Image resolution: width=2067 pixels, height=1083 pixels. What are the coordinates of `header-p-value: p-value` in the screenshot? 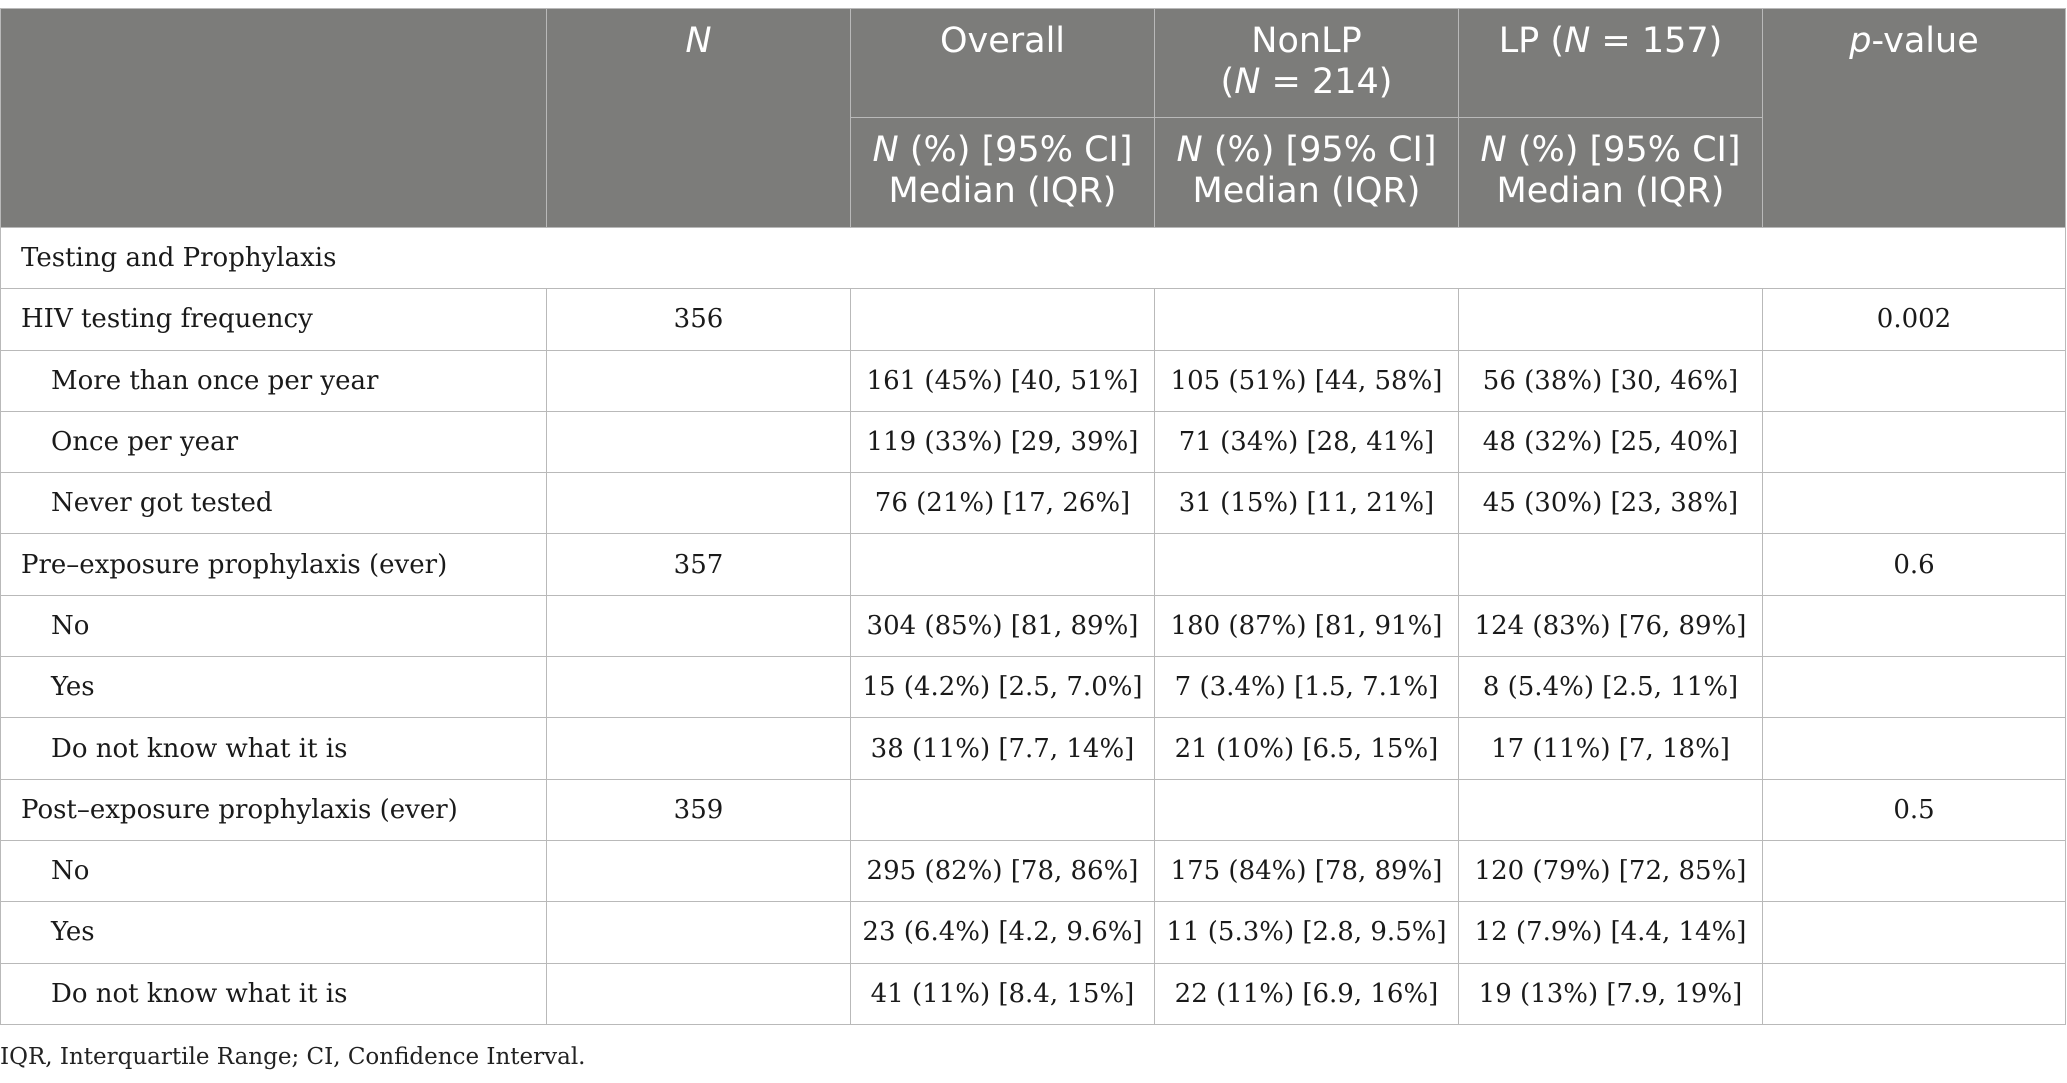 It's located at (1914, 118).